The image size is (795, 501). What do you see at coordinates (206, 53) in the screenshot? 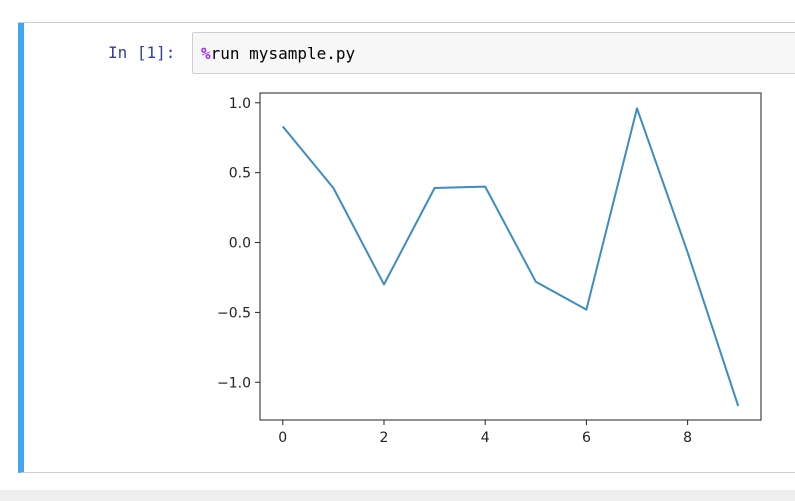
I see `magic-percent: %` at bounding box center [206, 53].